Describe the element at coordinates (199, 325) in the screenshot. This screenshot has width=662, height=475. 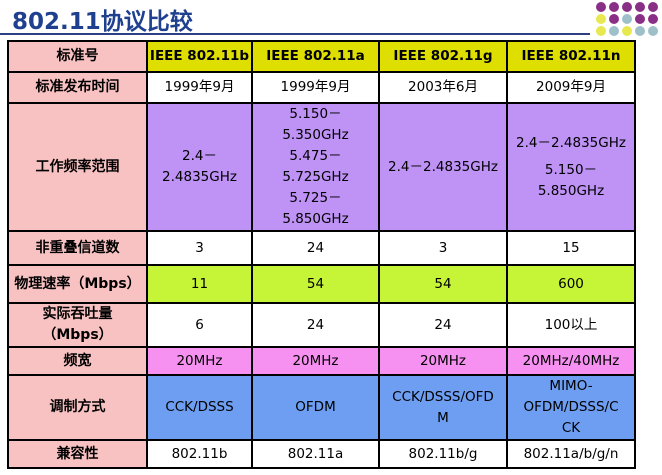
I see `throughput-80211b: 6` at that location.